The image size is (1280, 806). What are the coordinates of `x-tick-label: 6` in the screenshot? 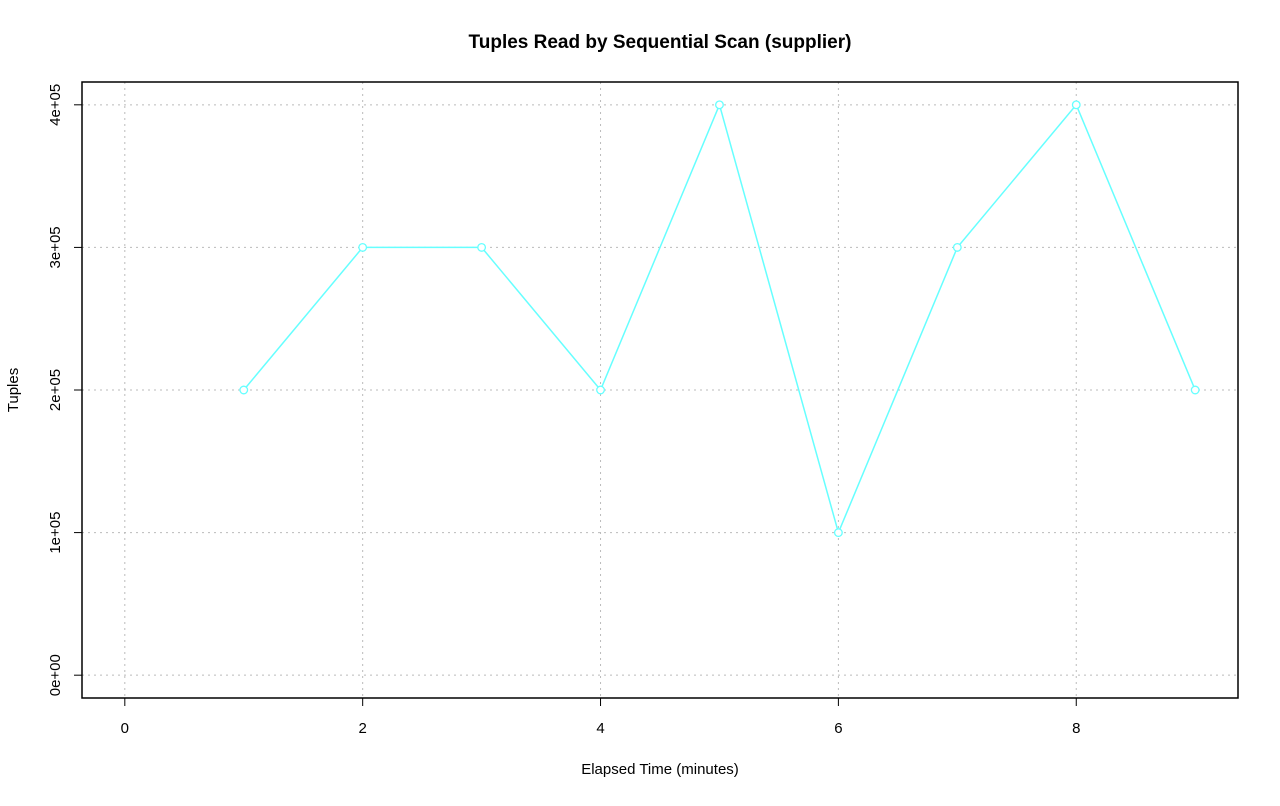 It's located at (838, 728).